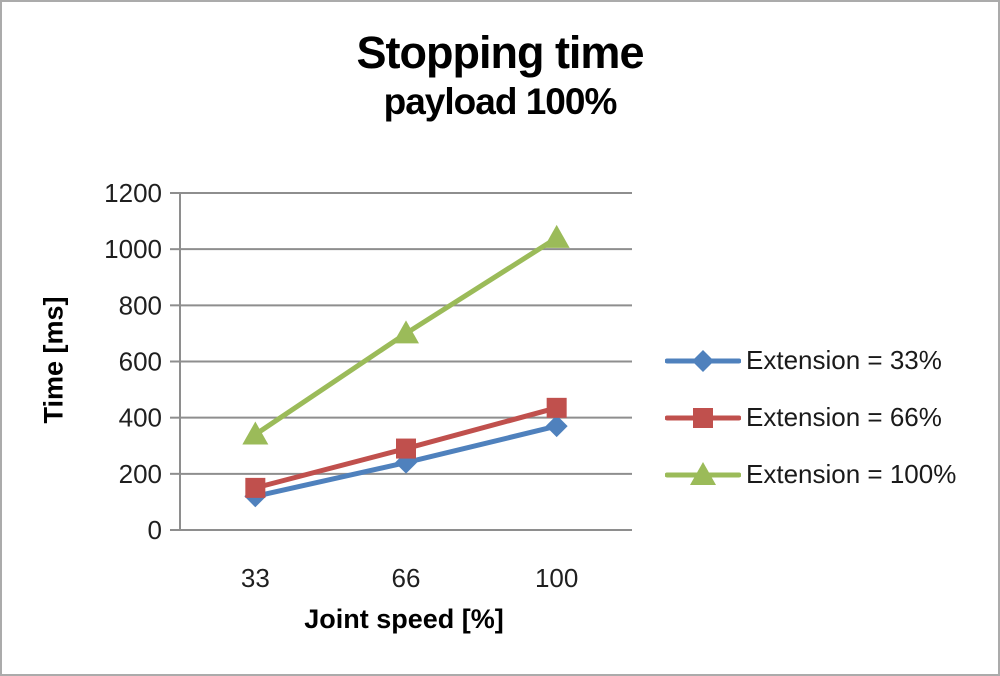 Image resolution: width=1000 pixels, height=676 pixels. I want to click on x-tick-label: 66, so click(406, 578).